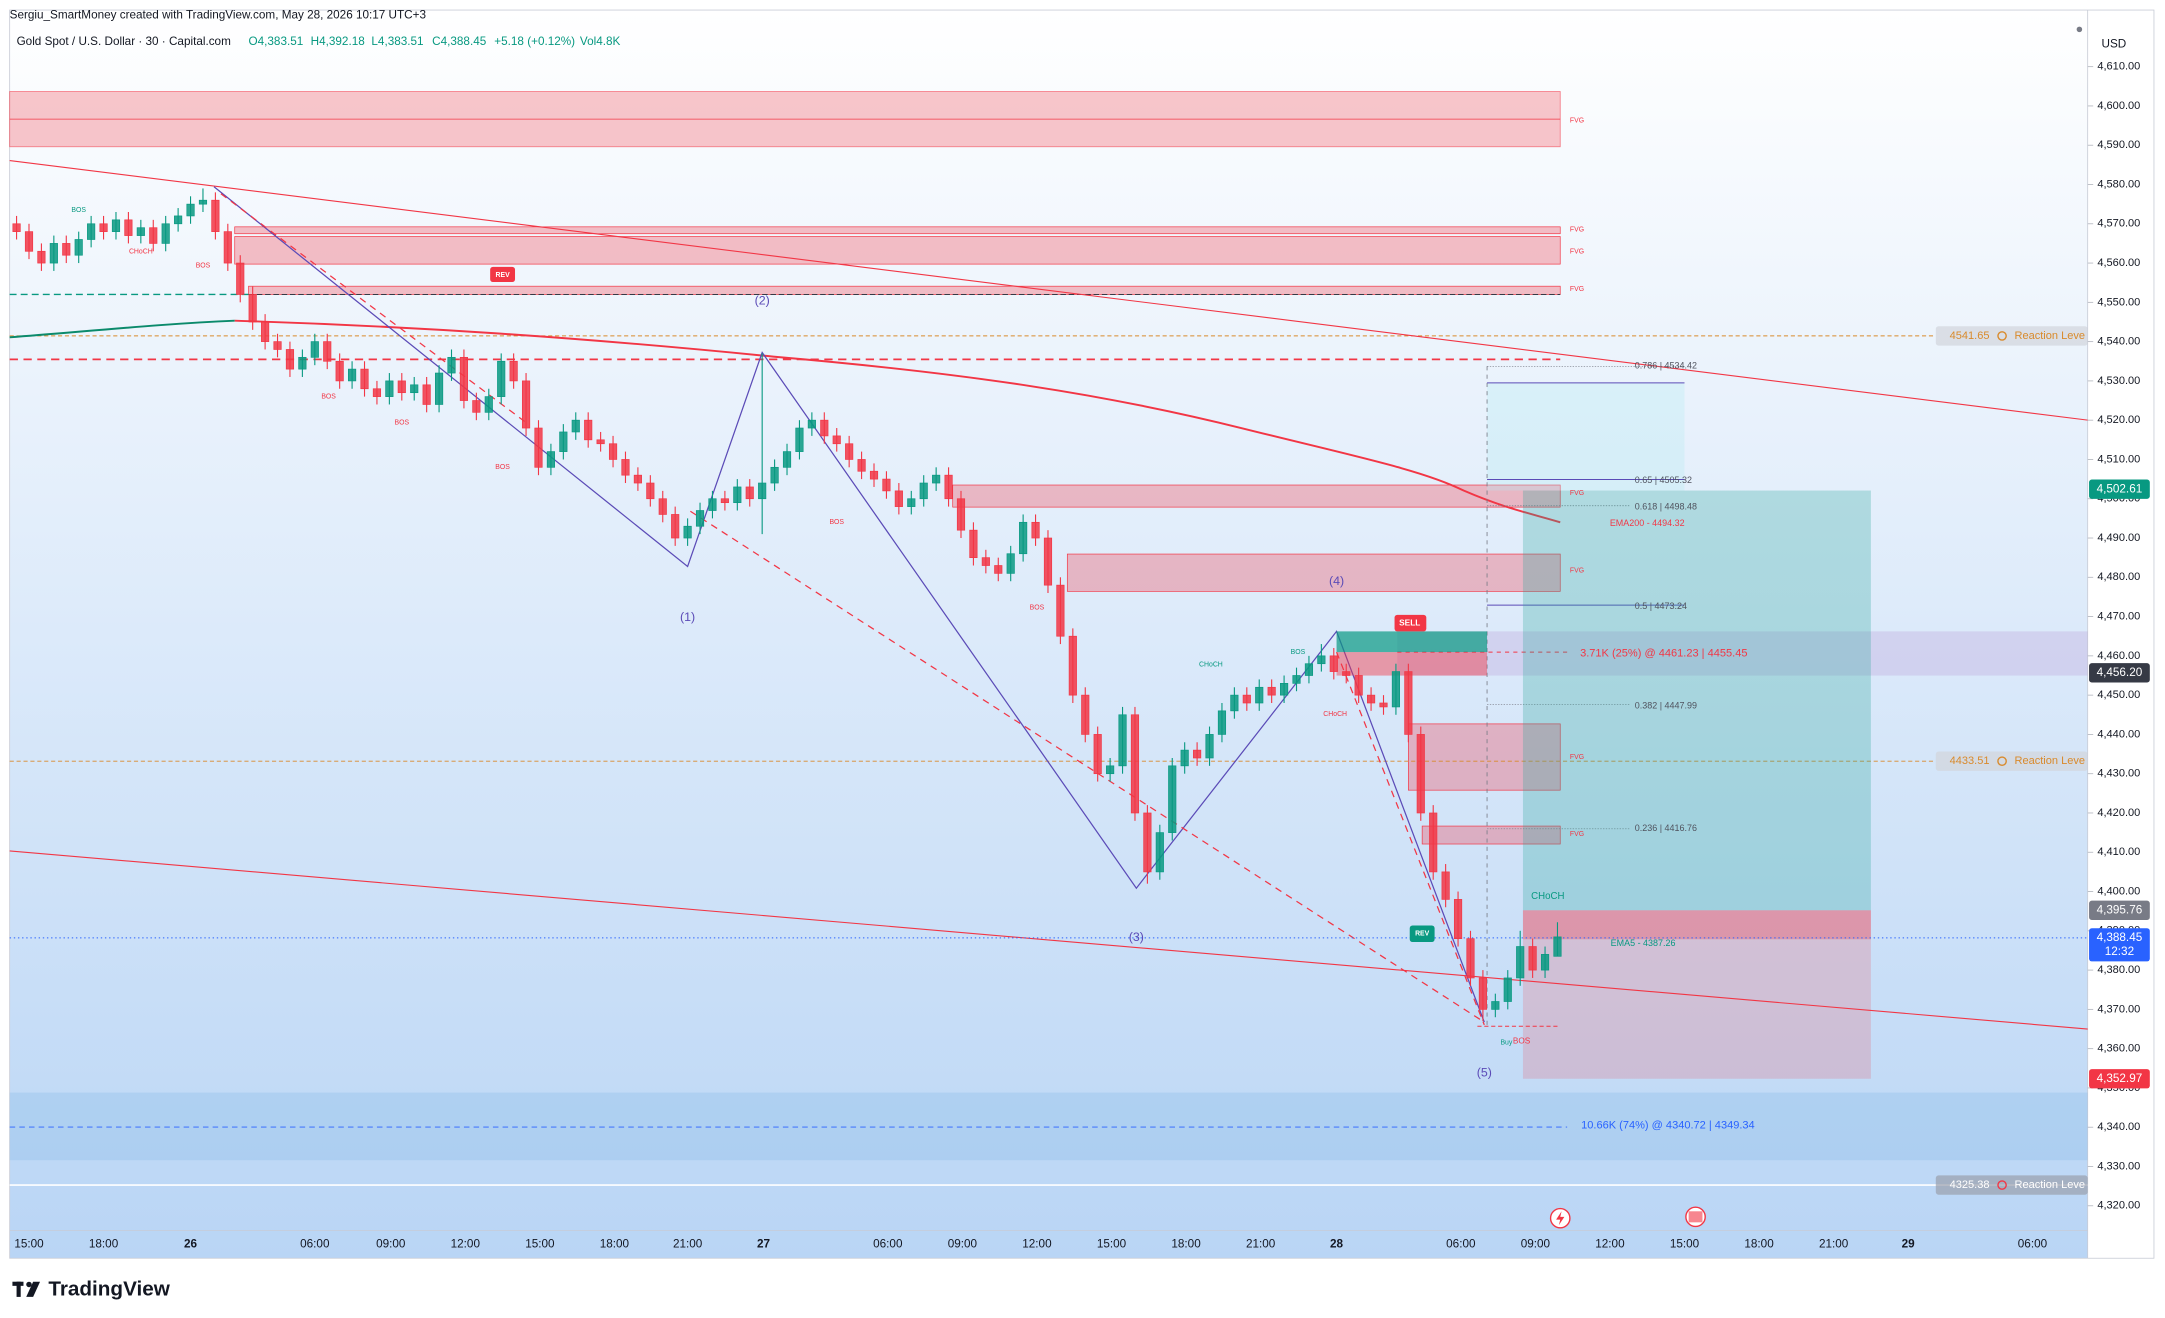 Image resolution: width=2165 pixels, height=1318 pixels. I want to click on reaction-label-box, so click(2011, 761).